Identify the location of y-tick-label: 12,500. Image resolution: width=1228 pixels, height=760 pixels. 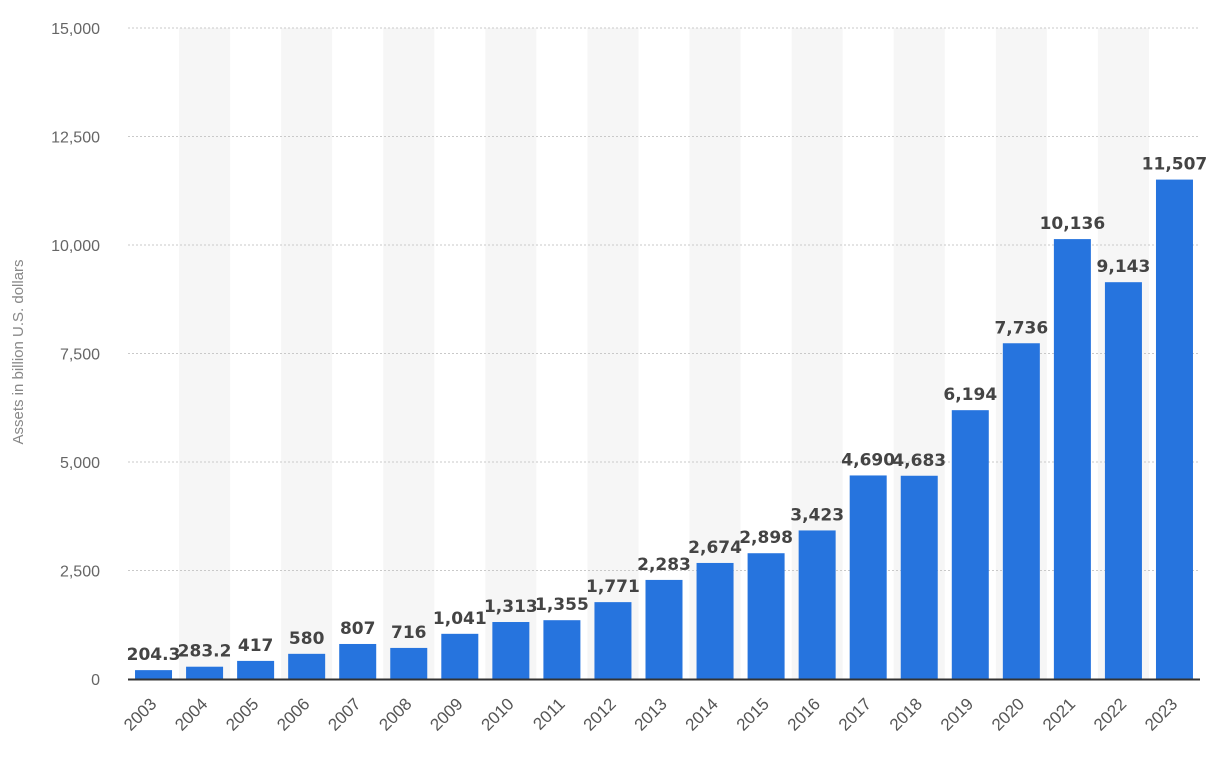
(75, 138).